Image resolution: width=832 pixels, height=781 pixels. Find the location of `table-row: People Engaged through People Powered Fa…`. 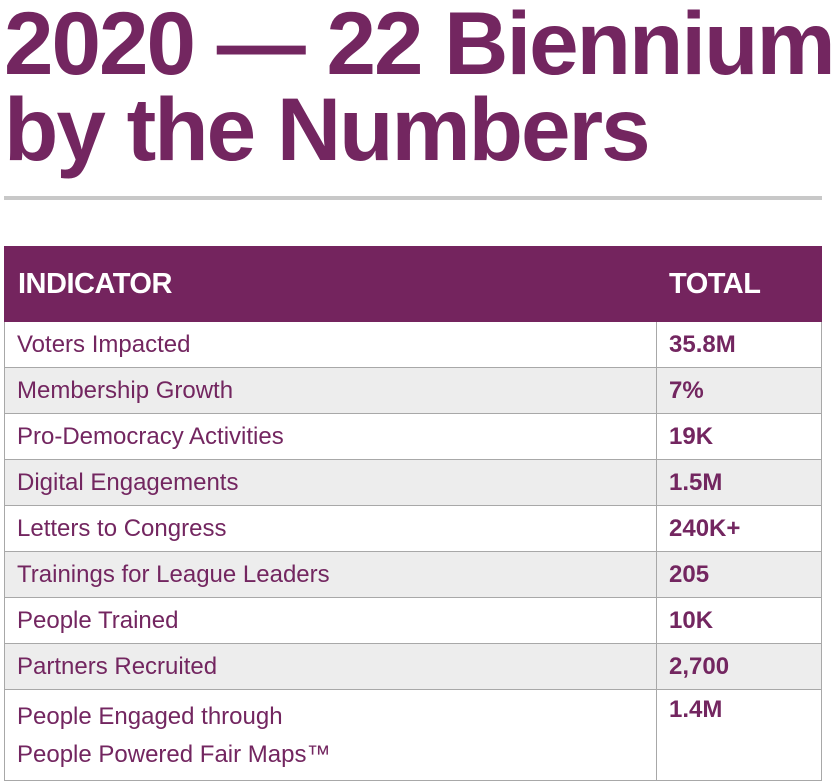

table-row: People Engaged through People Powered Fa… is located at coordinates (413, 735).